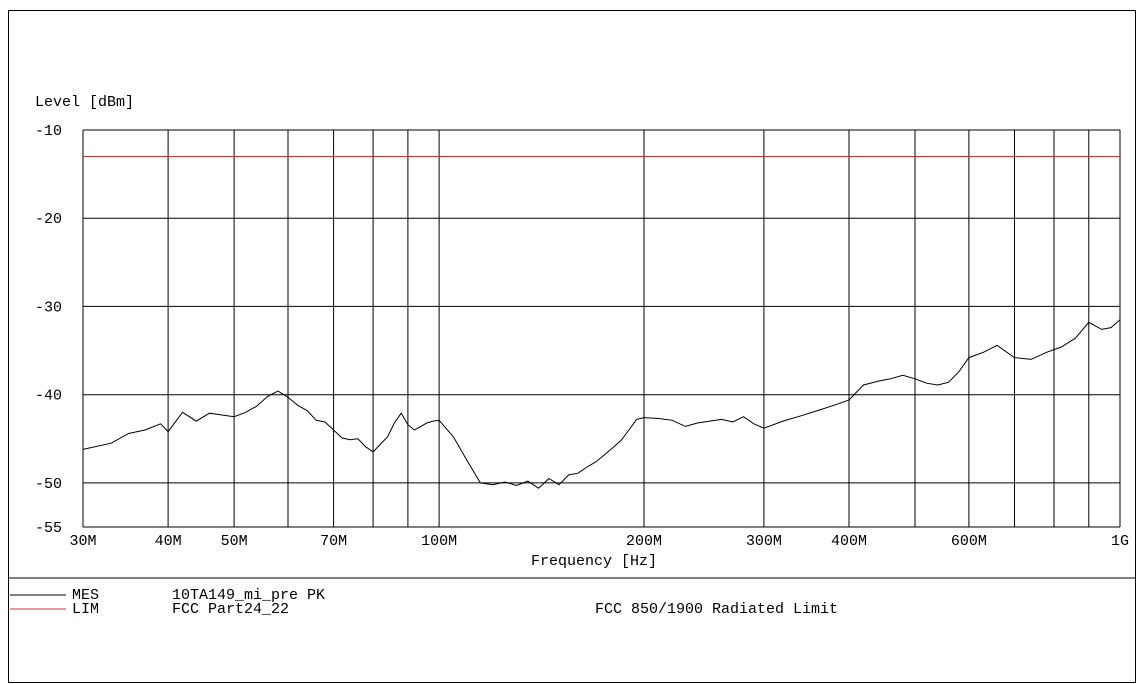 Image resolution: width=1137 pixels, height=684 pixels. What do you see at coordinates (48, 528) in the screenshot?
I see `y-tick-label: -55` at bounding box center [48, 528].